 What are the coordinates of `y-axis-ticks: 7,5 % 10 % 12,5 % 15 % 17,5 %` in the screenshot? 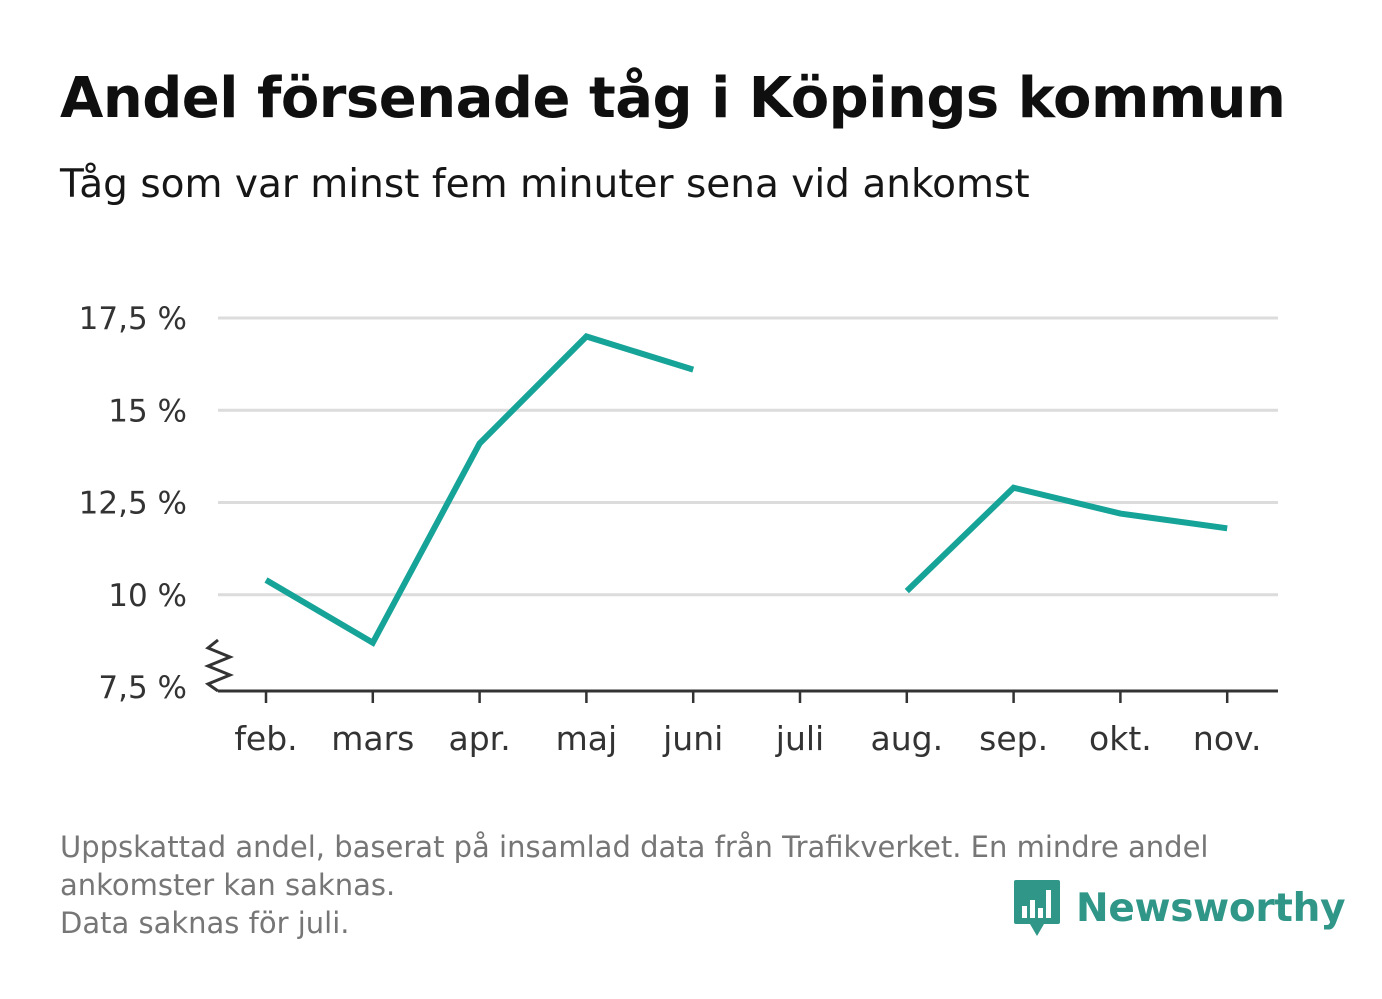 It's located at (133, 503).